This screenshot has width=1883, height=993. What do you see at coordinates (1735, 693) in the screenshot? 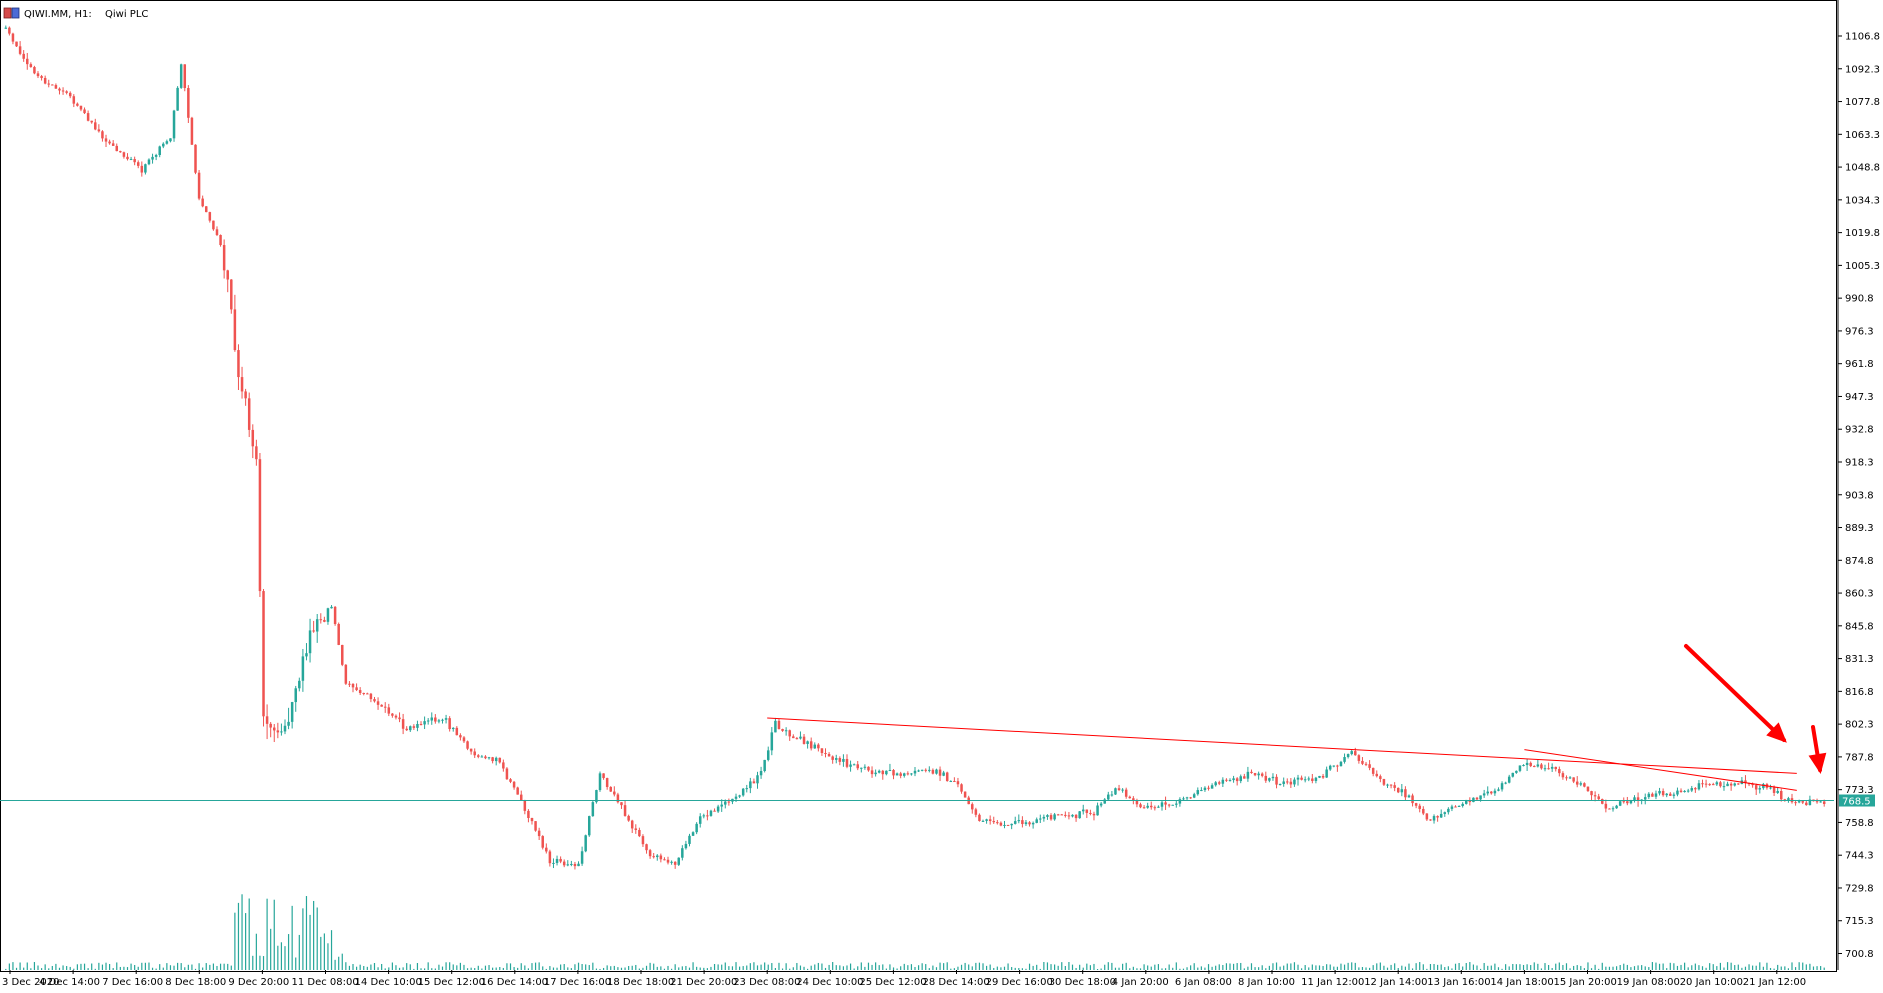
I see `annotation-arrow` at bounding box center [1735, 693].